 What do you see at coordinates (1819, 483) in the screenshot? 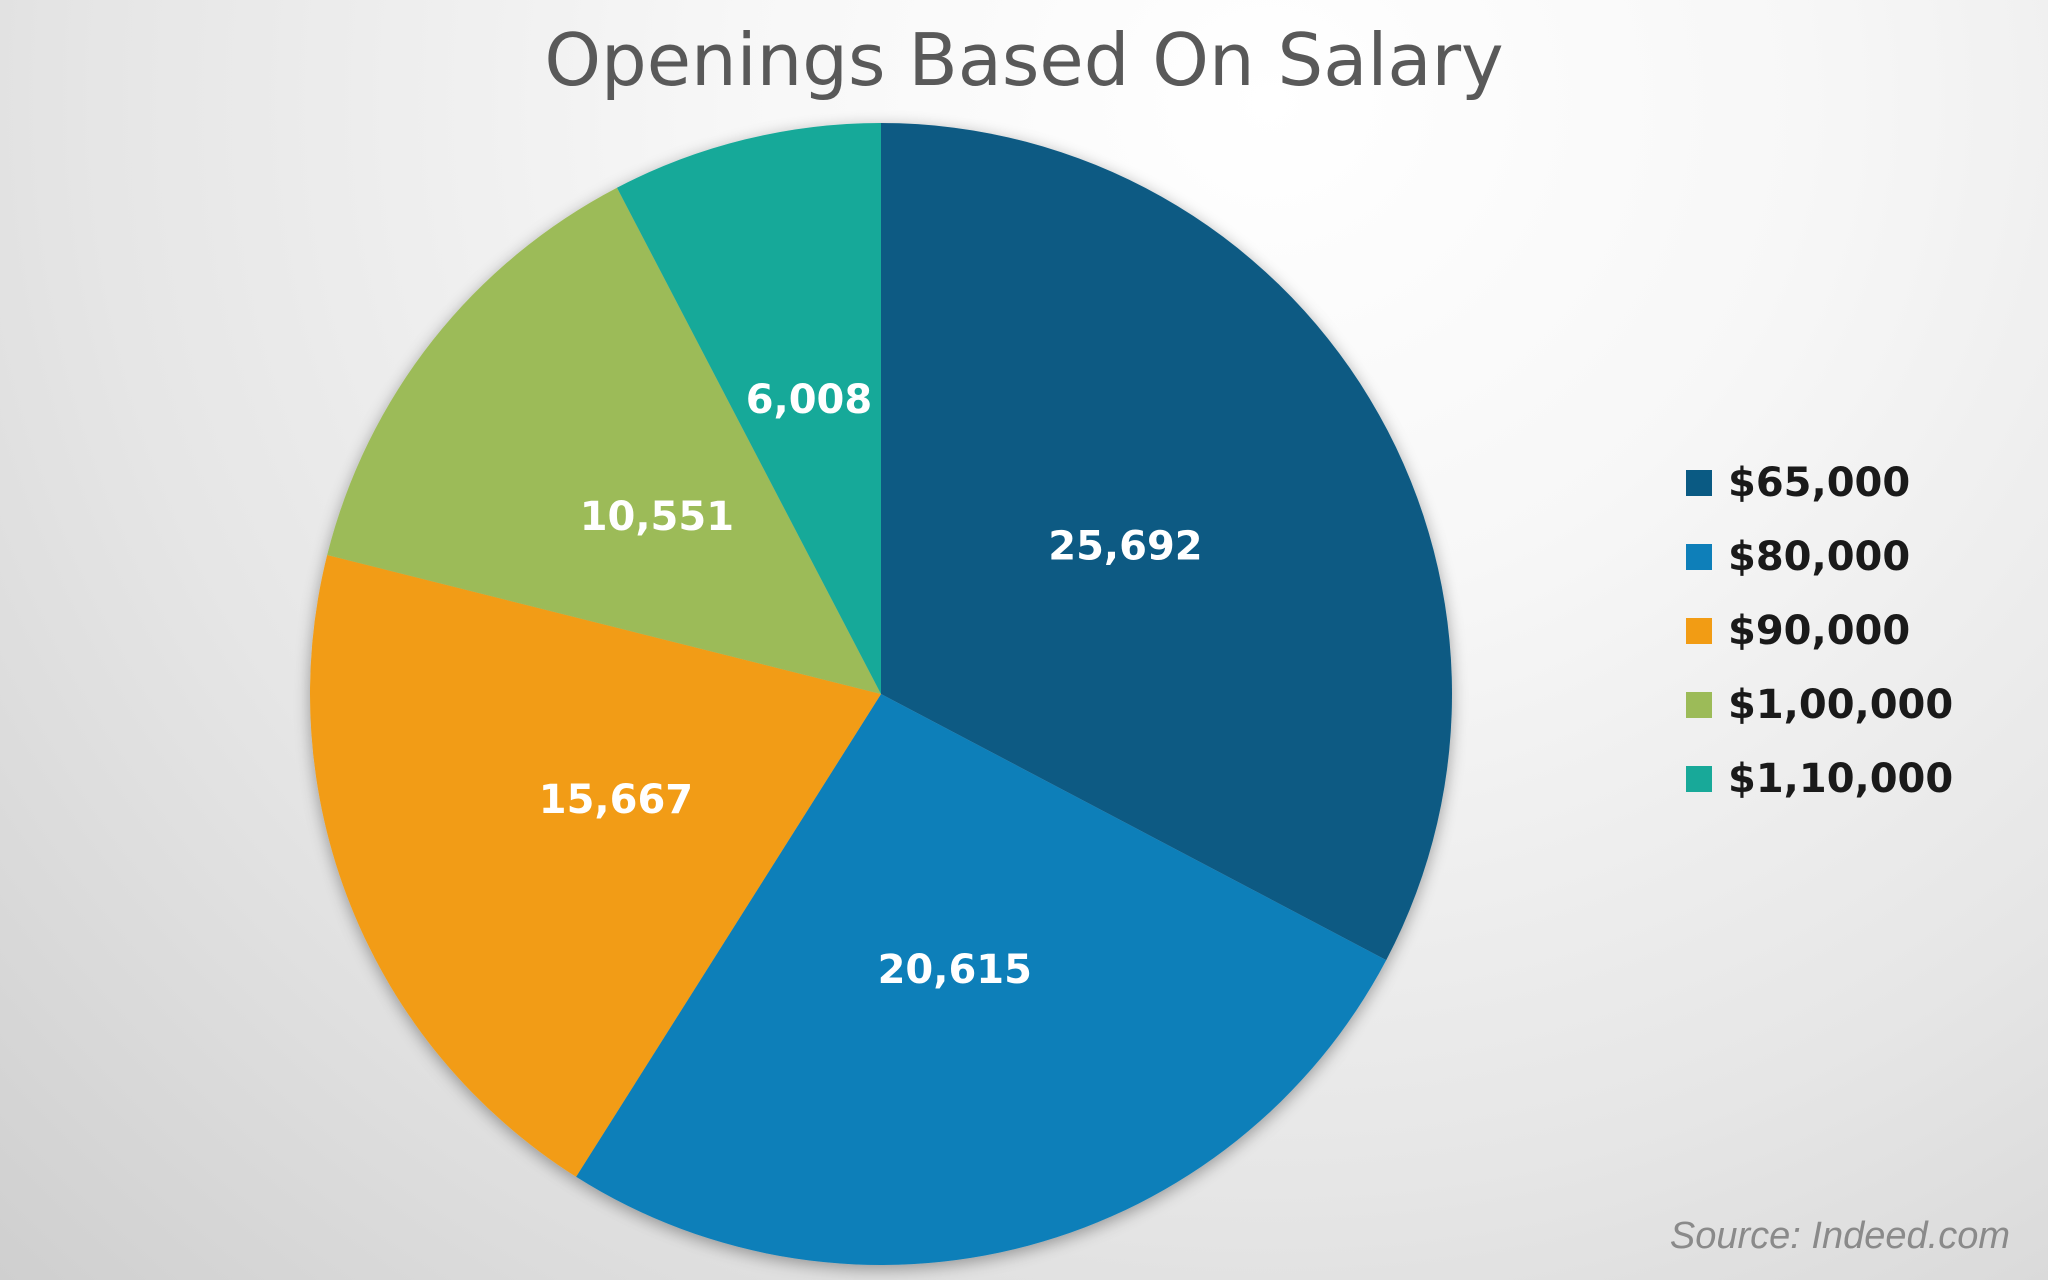
I see `legend-label: $65,000` at bounding box center [1819, 483].